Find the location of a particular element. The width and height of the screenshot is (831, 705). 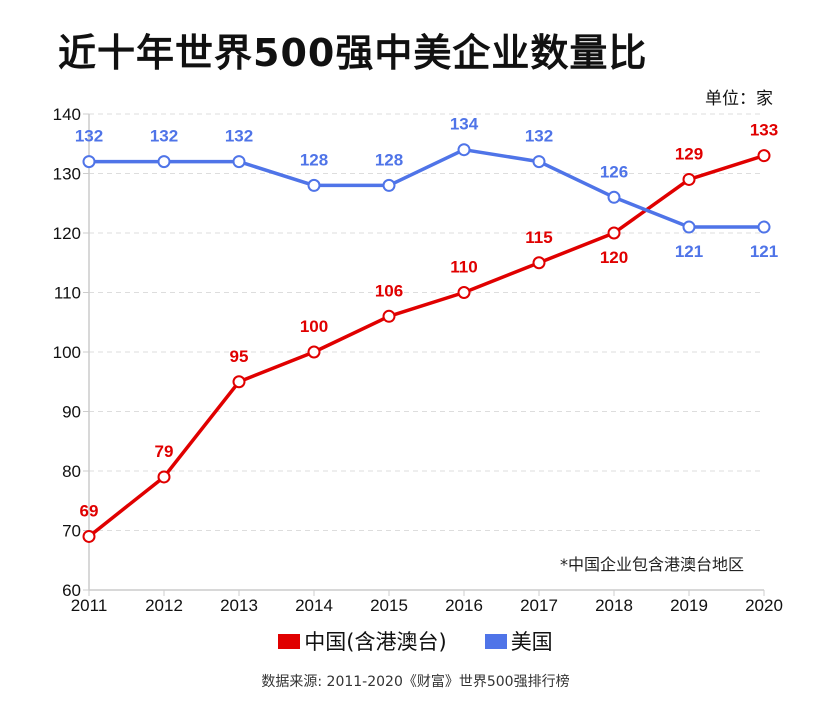

data-label: 129 is located at coordinates (689, 153).